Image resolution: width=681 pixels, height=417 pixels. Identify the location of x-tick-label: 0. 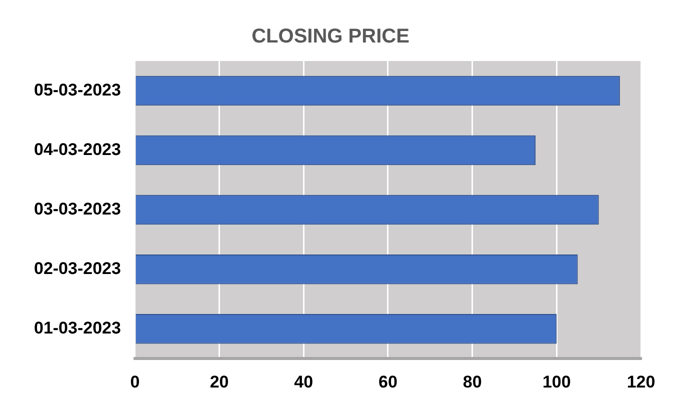
(135, 382).